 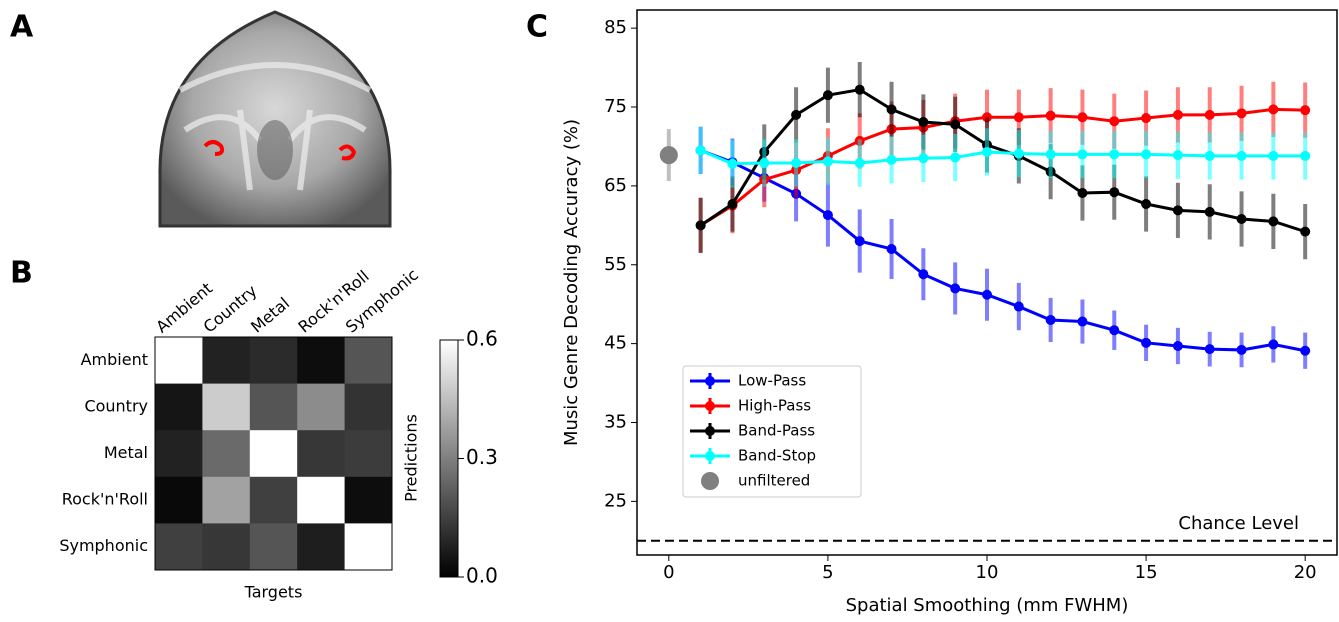 What do you see at coordinates (21, 273) in the screenshot?
I see `panel-label: B` at bounding box center [21, 273].